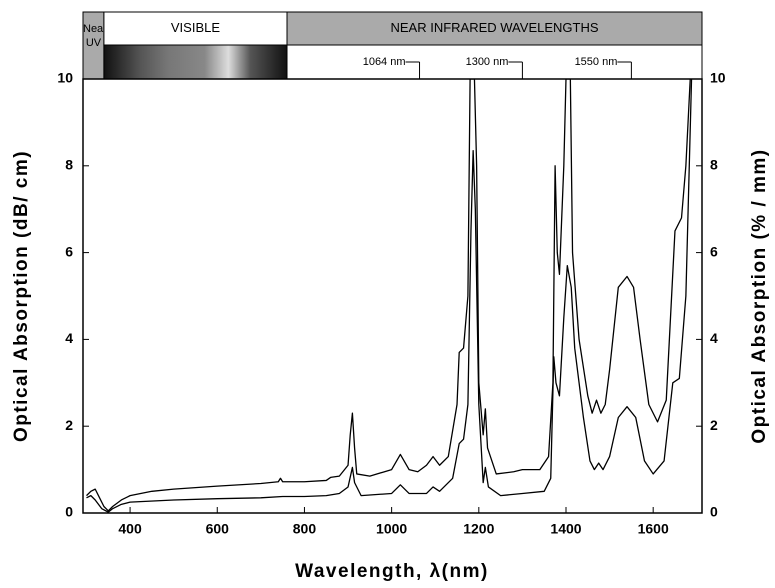 The image size is (775, 588). I want to click on y2-tick-label: 8, so click(714, 165).